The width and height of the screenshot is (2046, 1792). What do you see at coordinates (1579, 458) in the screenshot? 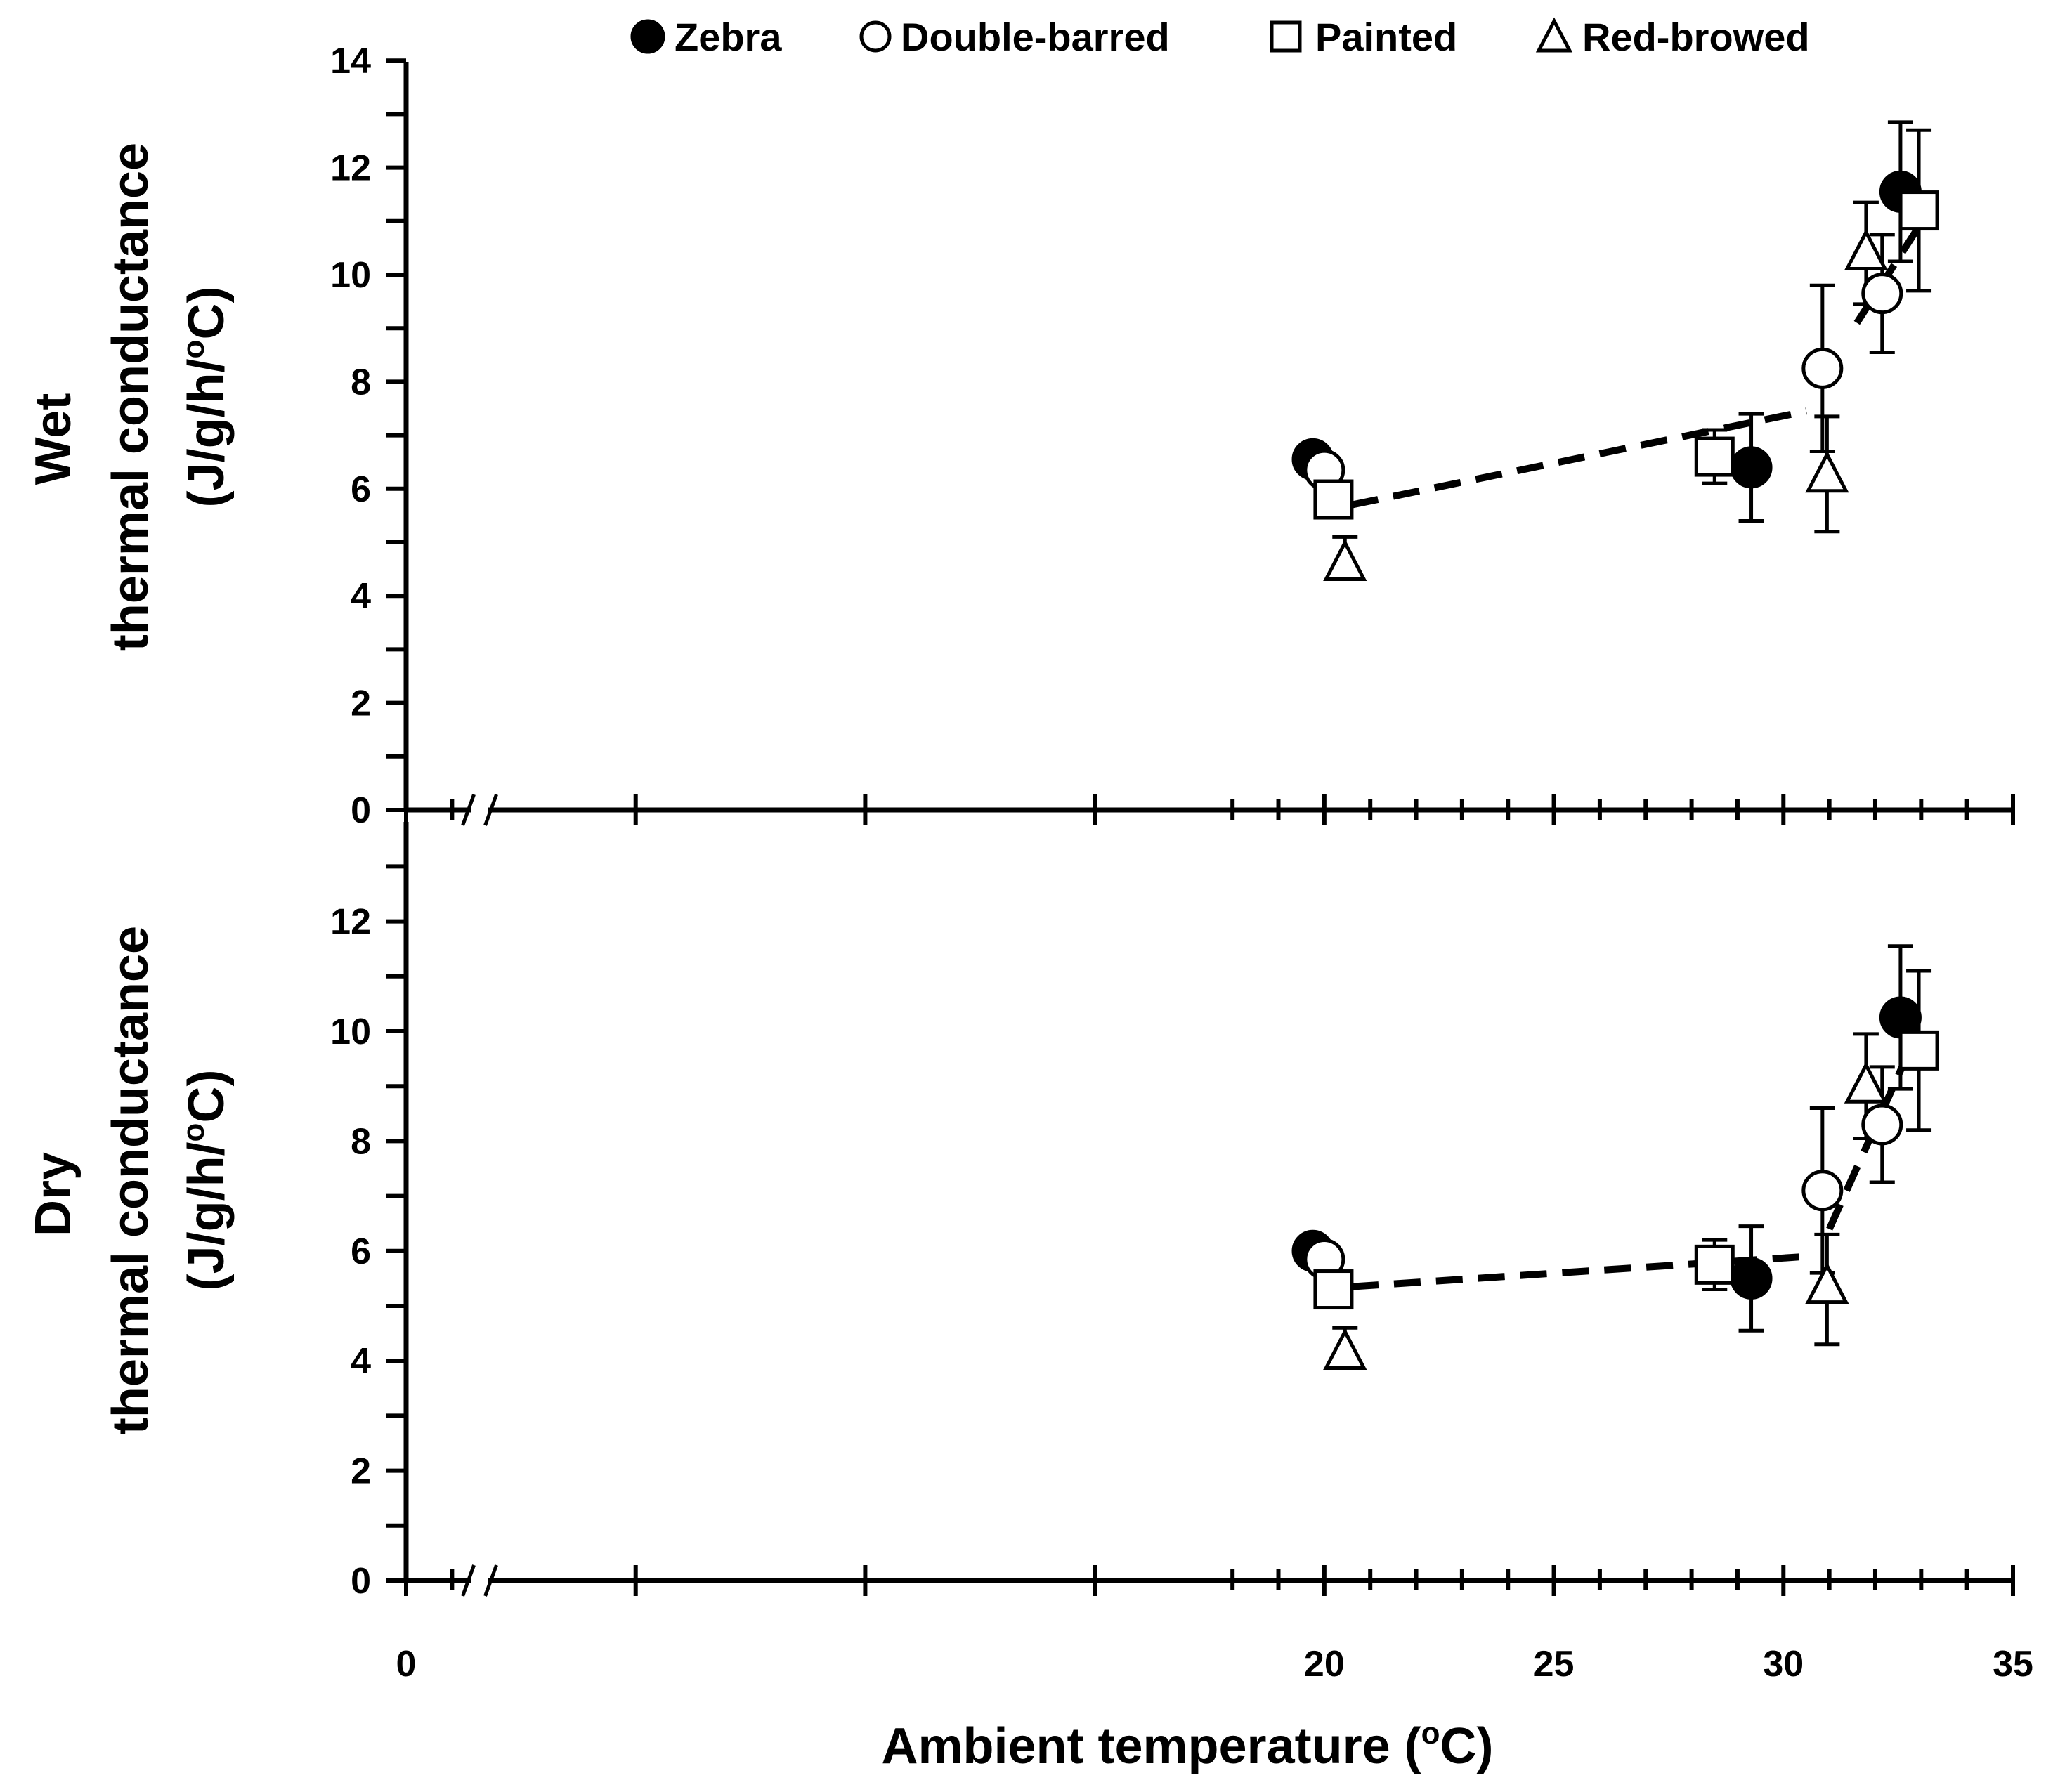
I see `fit-line` at bounding box center [1579, 458].